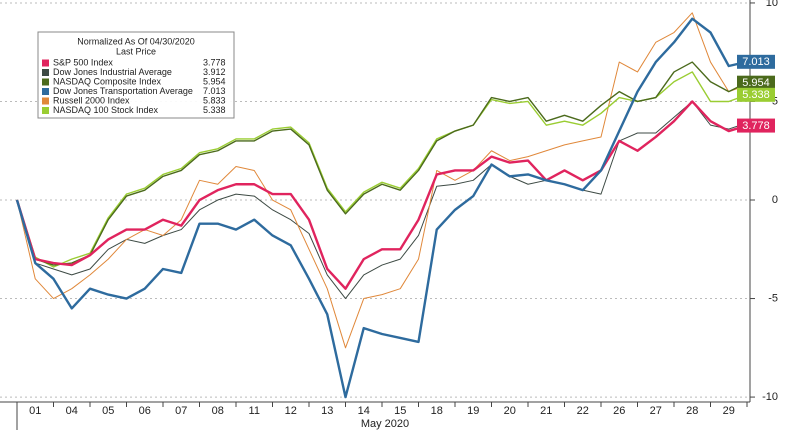 This screenshot has height=432, width=800. What do you see at coordinates (692, 411) in the screenshot?
I see `x-tick-label: 28` at bounding box center [692, 411].